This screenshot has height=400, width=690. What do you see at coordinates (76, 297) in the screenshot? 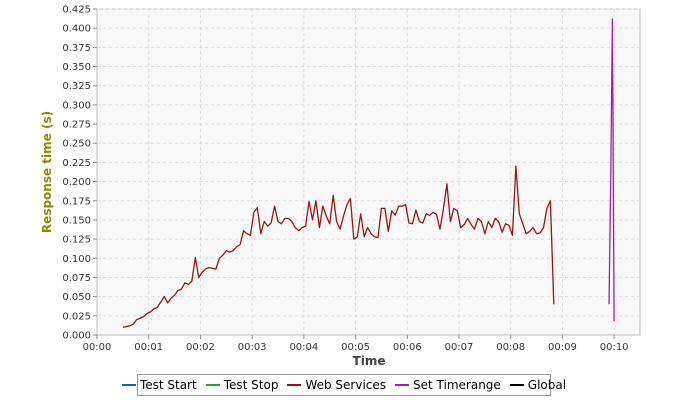
I see `y-tick-label: 0.050` at bounding box center [76, 297].